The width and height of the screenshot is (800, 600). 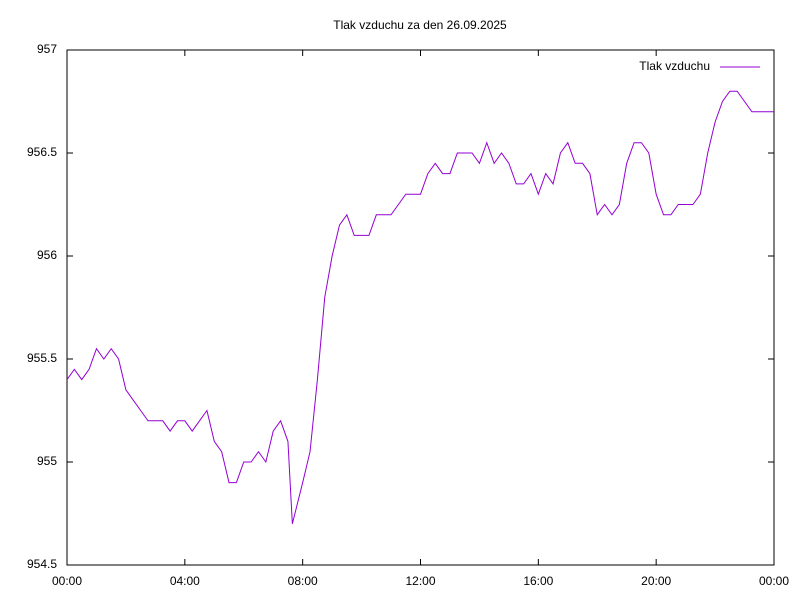 I want to click on chart-title: Tlak vzduchu za den 26.09.2025, so click(x=420, y=25).